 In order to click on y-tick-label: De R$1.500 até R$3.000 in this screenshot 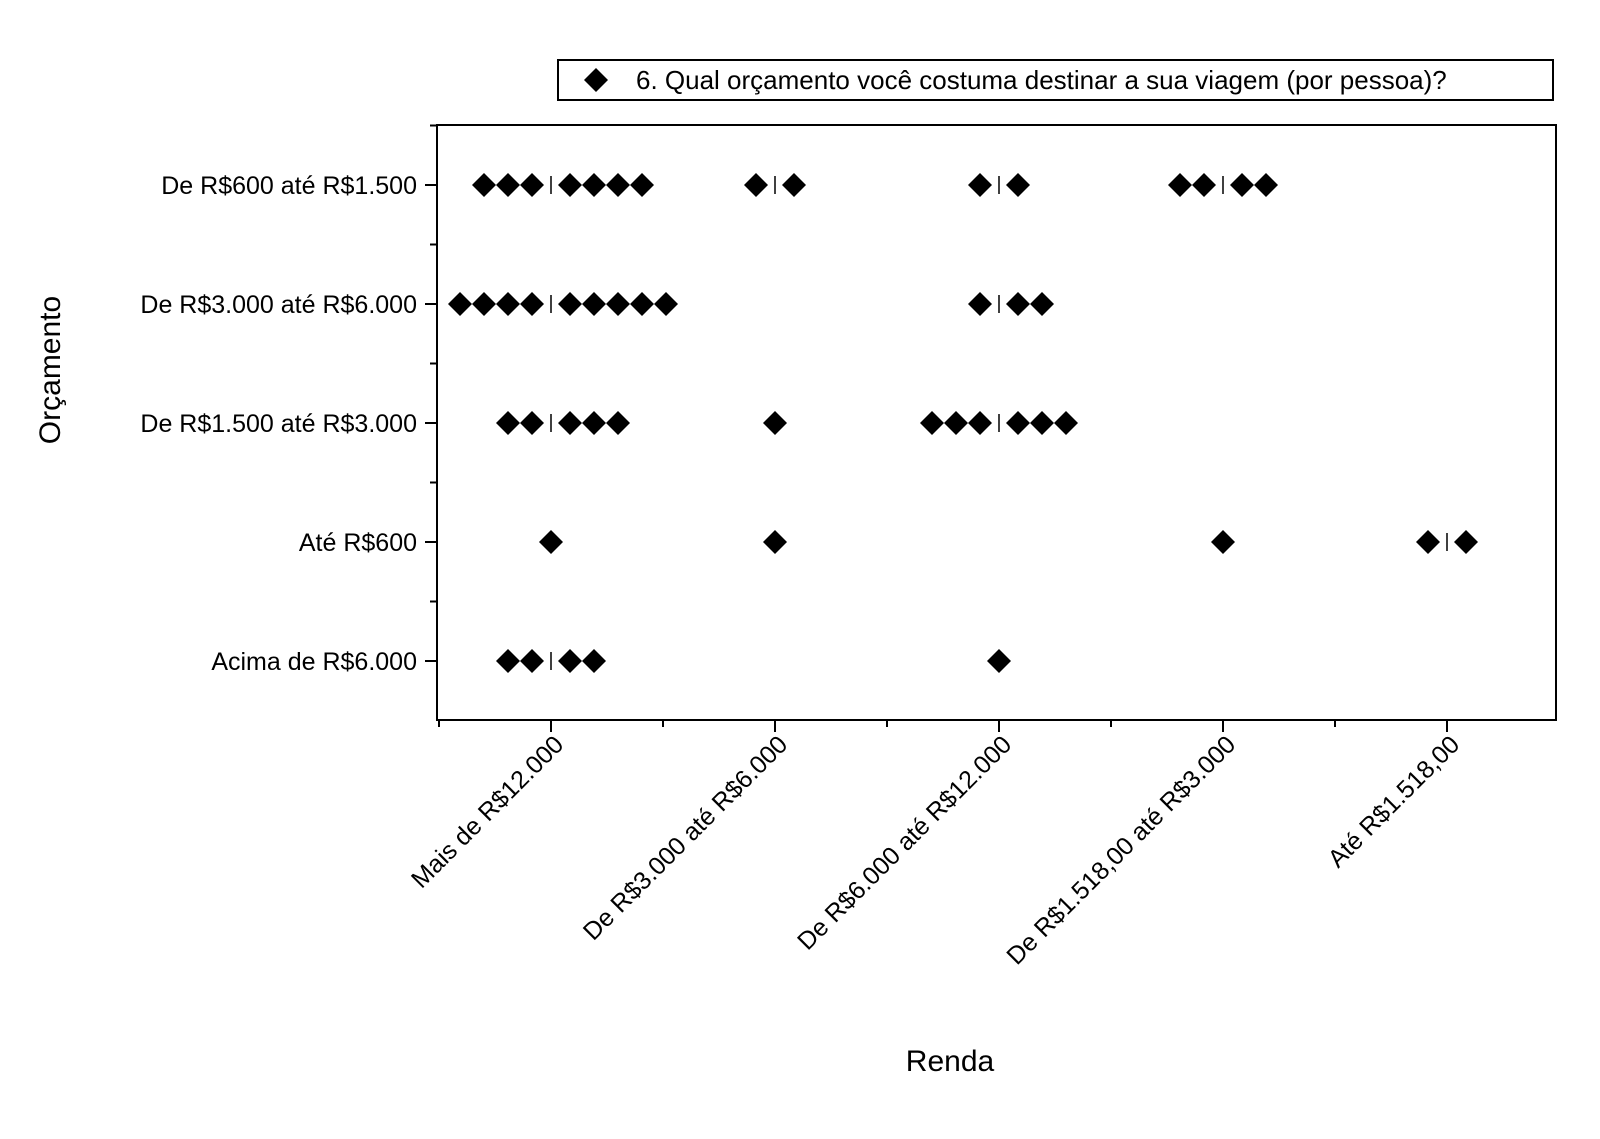, I will do `click(278, 424)`.